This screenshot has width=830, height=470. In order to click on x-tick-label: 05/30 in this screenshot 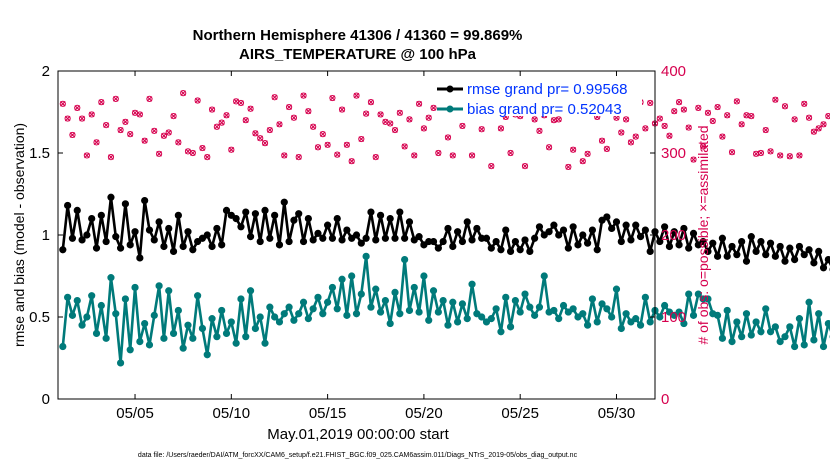, I will do `click(617, 413)`.